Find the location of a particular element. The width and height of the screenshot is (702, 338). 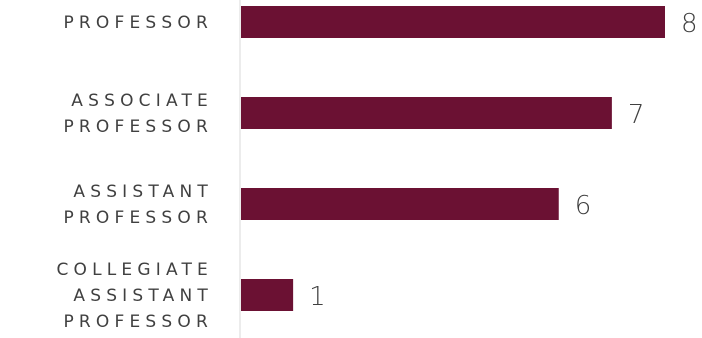

category-label-line: ASSOCIATE is located at coordinates (142, 101).